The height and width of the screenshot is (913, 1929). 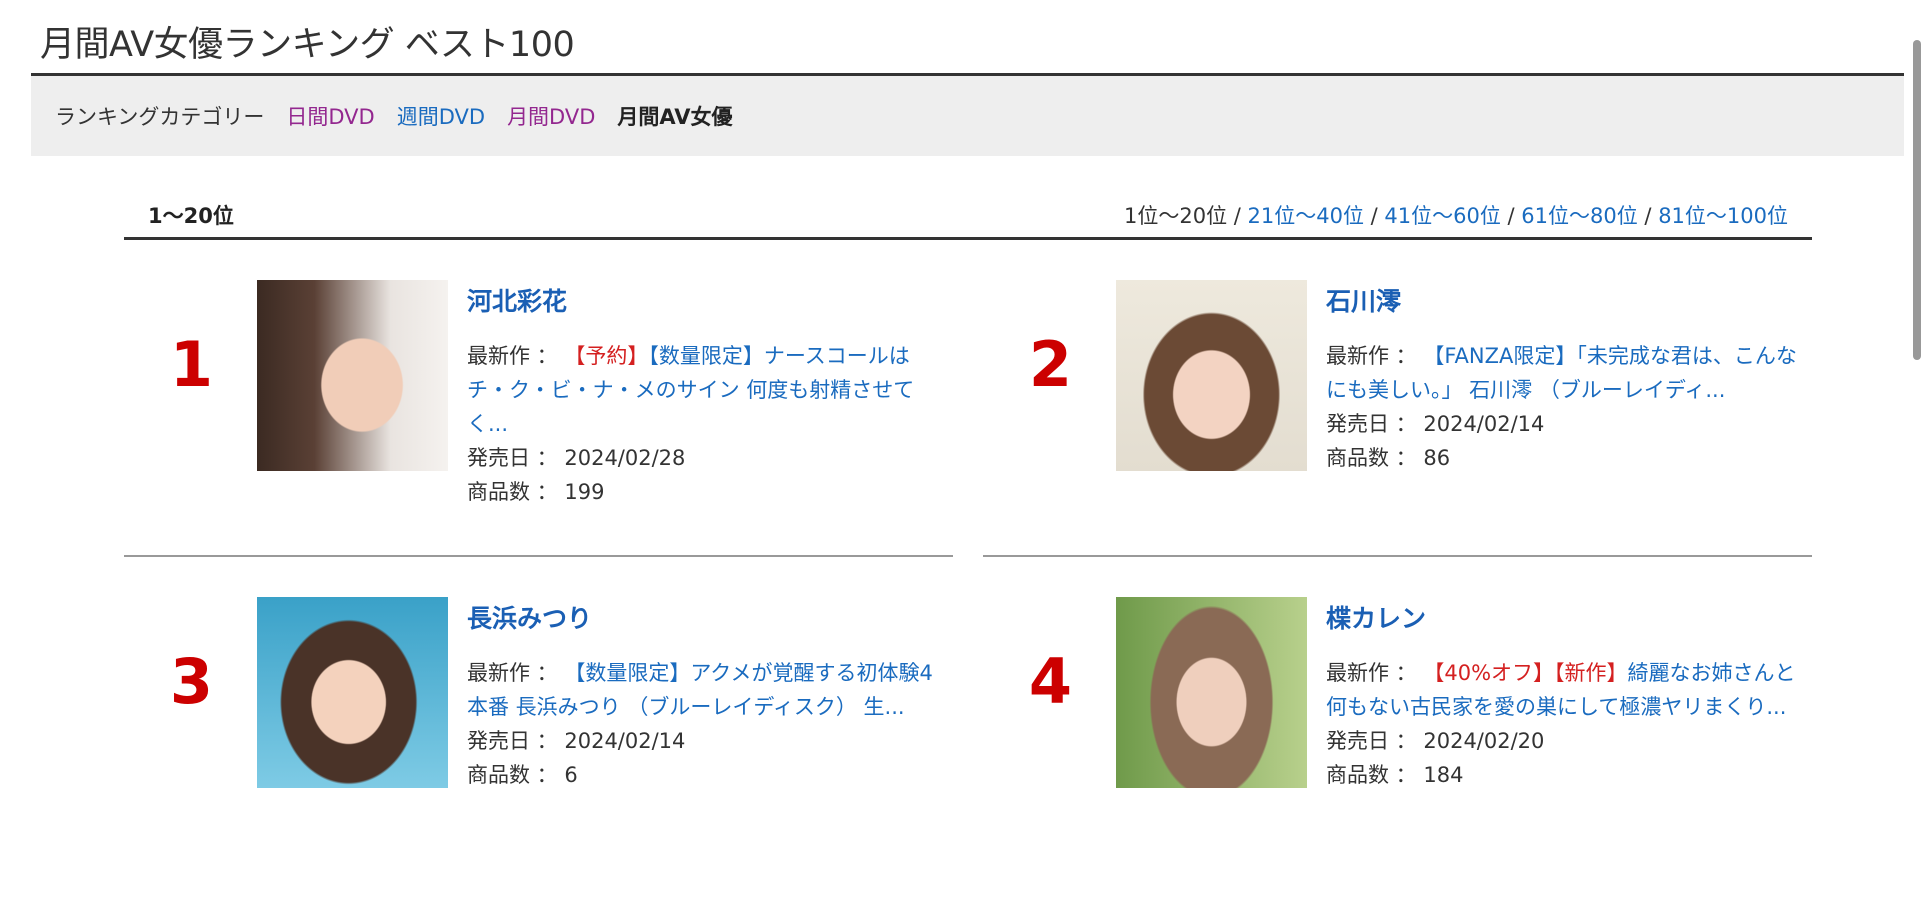 I want to click on tag: 【予約】, so click(x=606, y=356).